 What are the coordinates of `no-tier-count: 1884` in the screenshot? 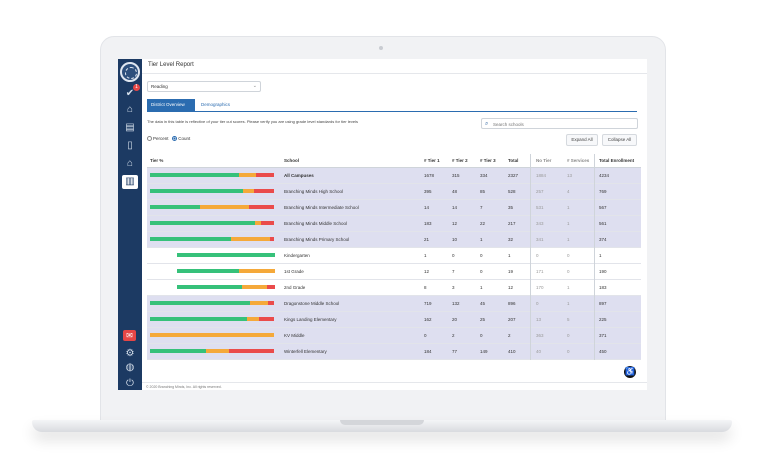 It's located at (541, 175).